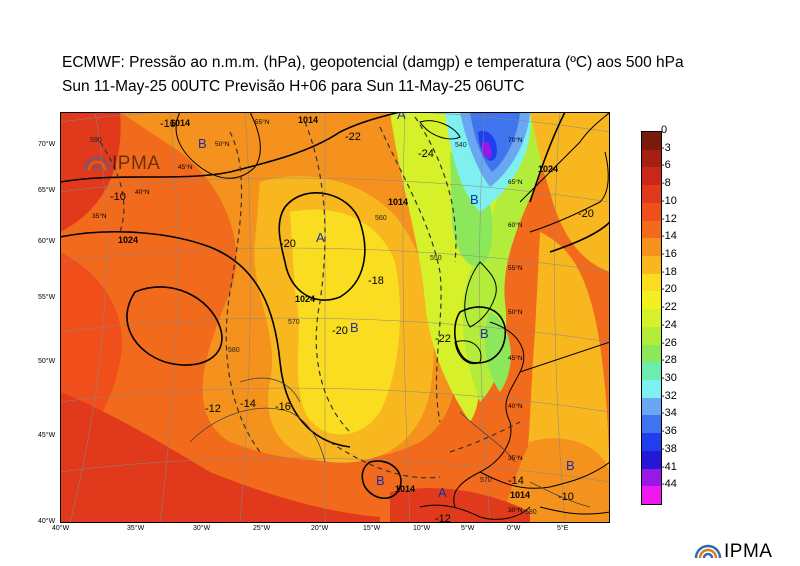  I want to click on temp-ne-yellow, so click(570, 192).